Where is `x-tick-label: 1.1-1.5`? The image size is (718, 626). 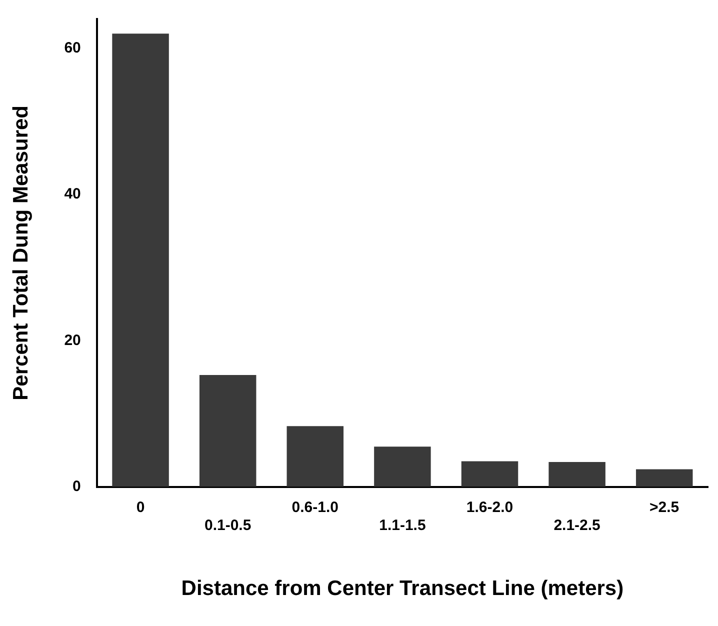 x-tick-label: 1.1-1.5 is located at coordinates (402, 525).